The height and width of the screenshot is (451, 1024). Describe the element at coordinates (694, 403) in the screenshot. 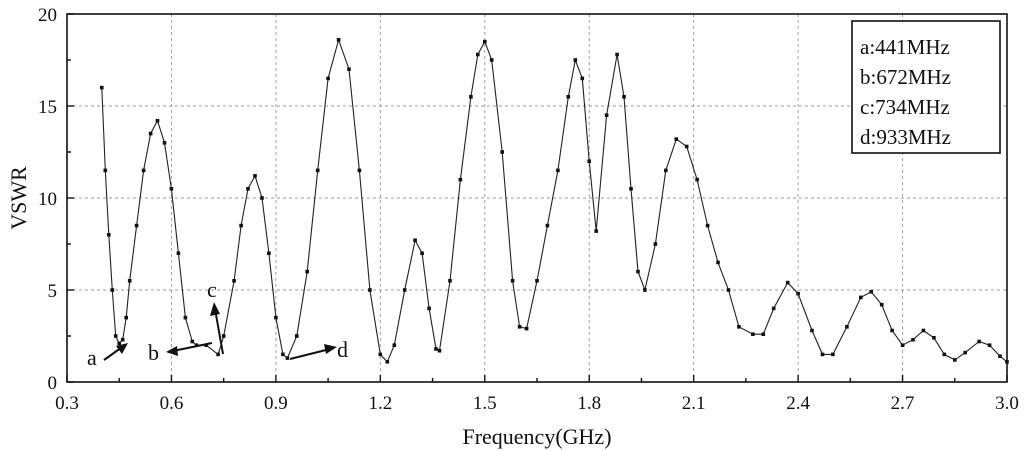

I see `x-tick-label: 2.1` at that location.